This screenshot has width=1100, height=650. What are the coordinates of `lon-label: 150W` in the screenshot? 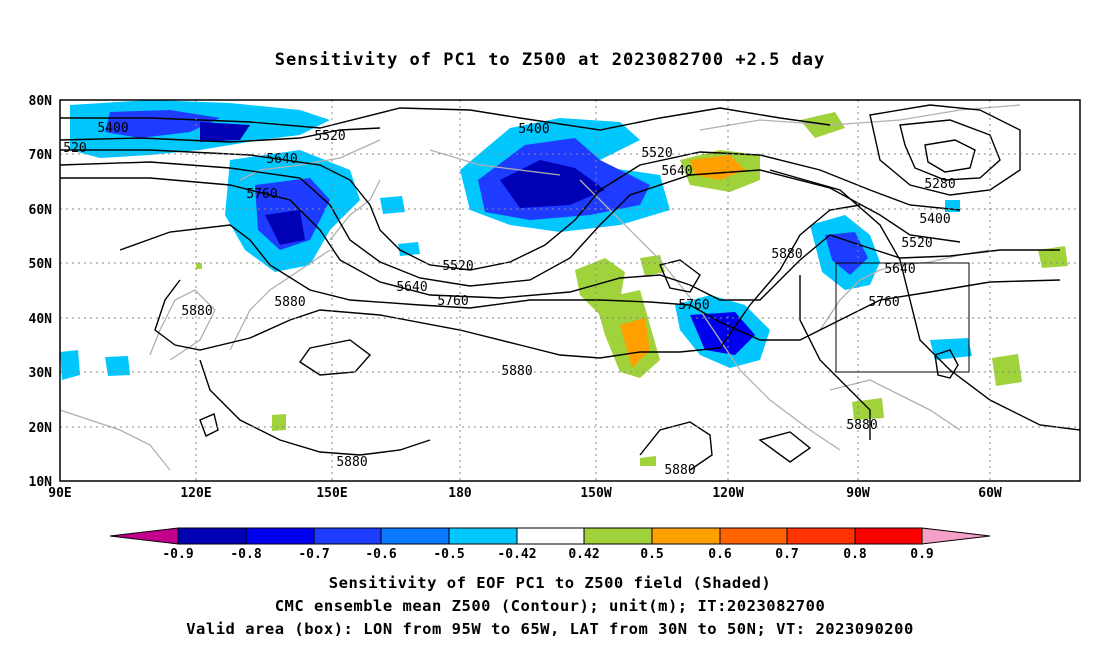 It's located at (595, 493).